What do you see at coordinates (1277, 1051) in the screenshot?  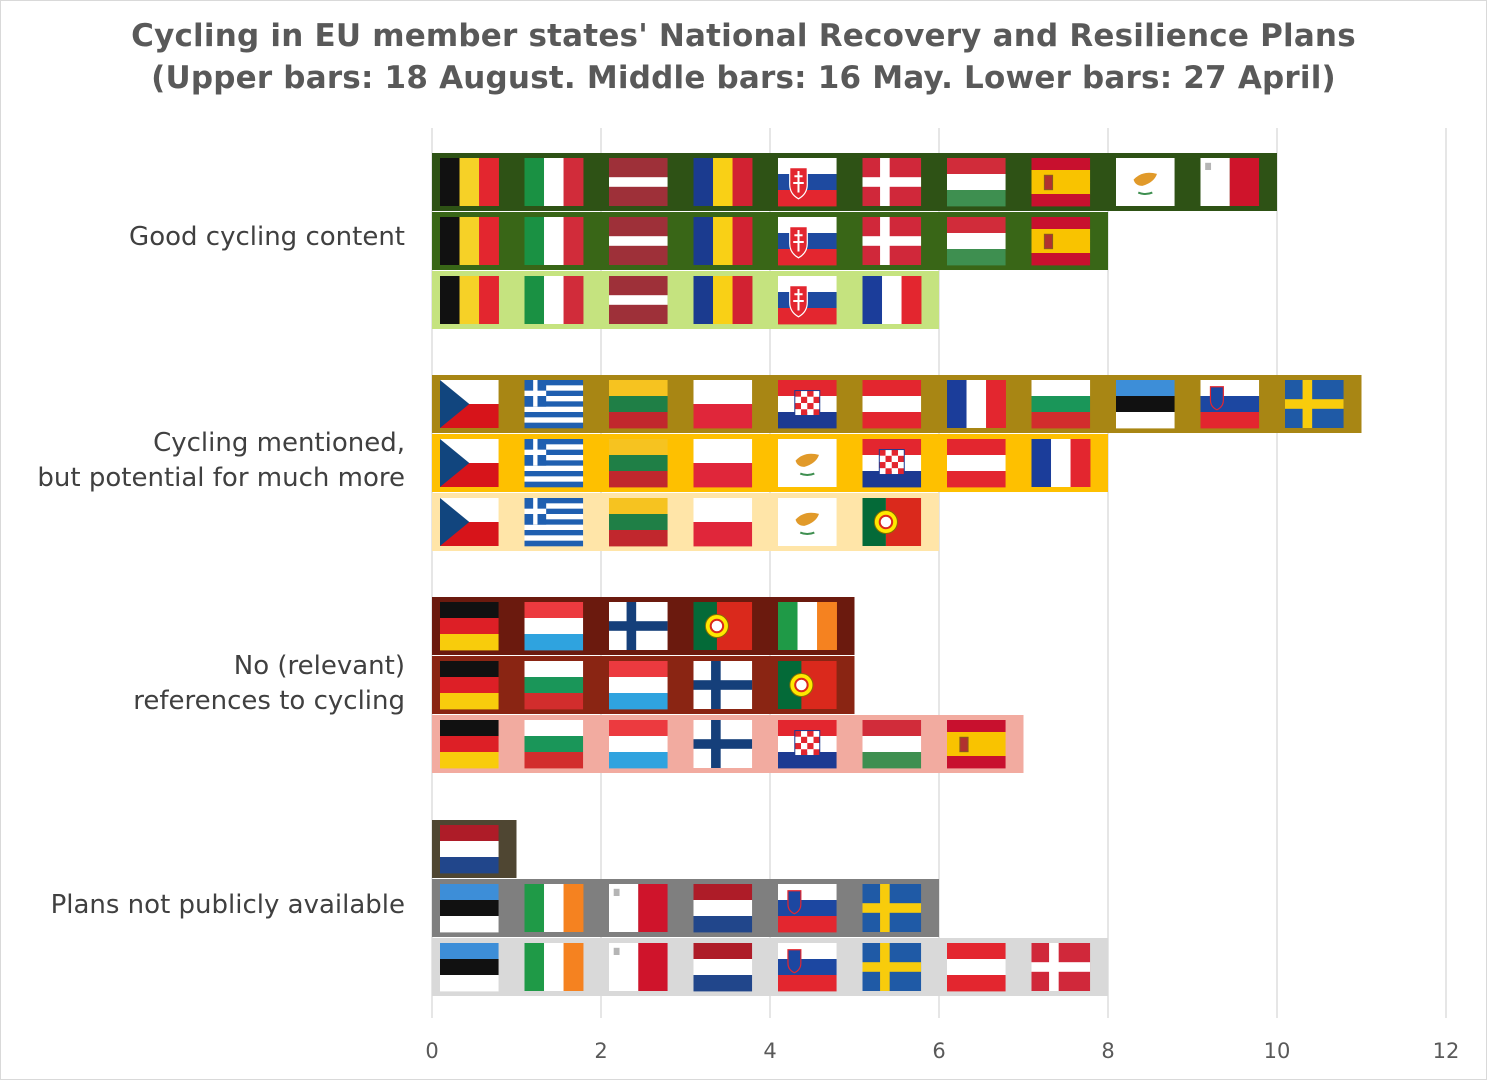 I see `x-tick-label: 10` at bounding box center [1277, 1051].